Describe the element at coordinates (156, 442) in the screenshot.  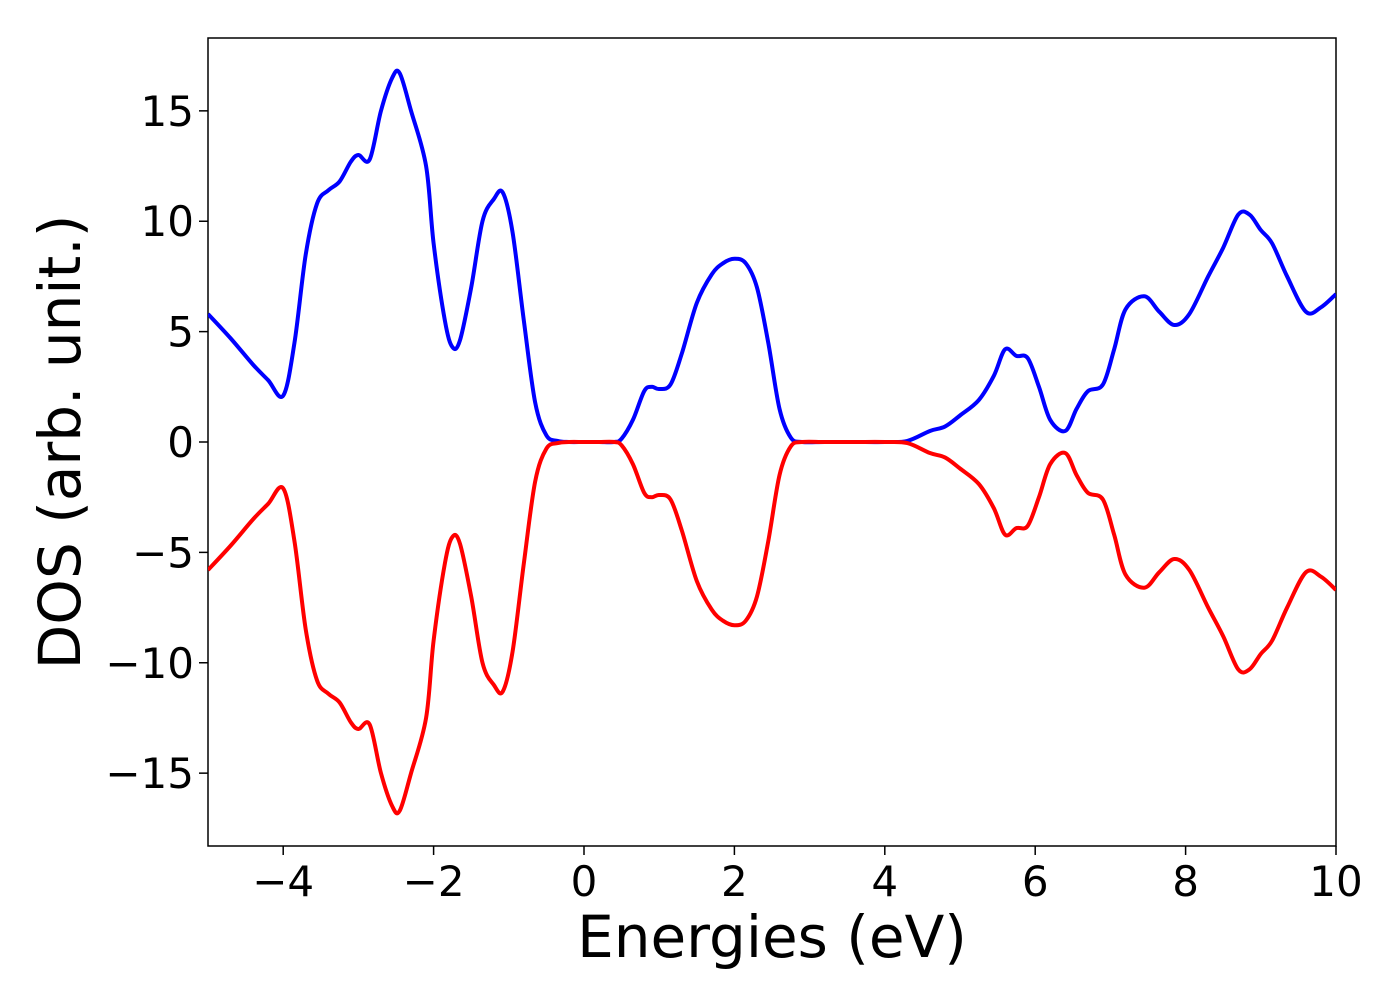
I see `y-axis-ticks: 15 10 5 0 −5 −10 −15` at that location.